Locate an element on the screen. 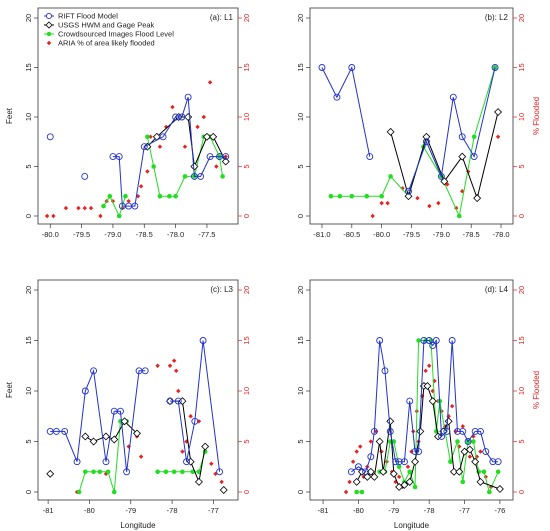 Image resolution: width=550 pixels, height=531 pixels. legend-item-aria: ARIA % of area likely flooded is located at coordinates (100, 43).